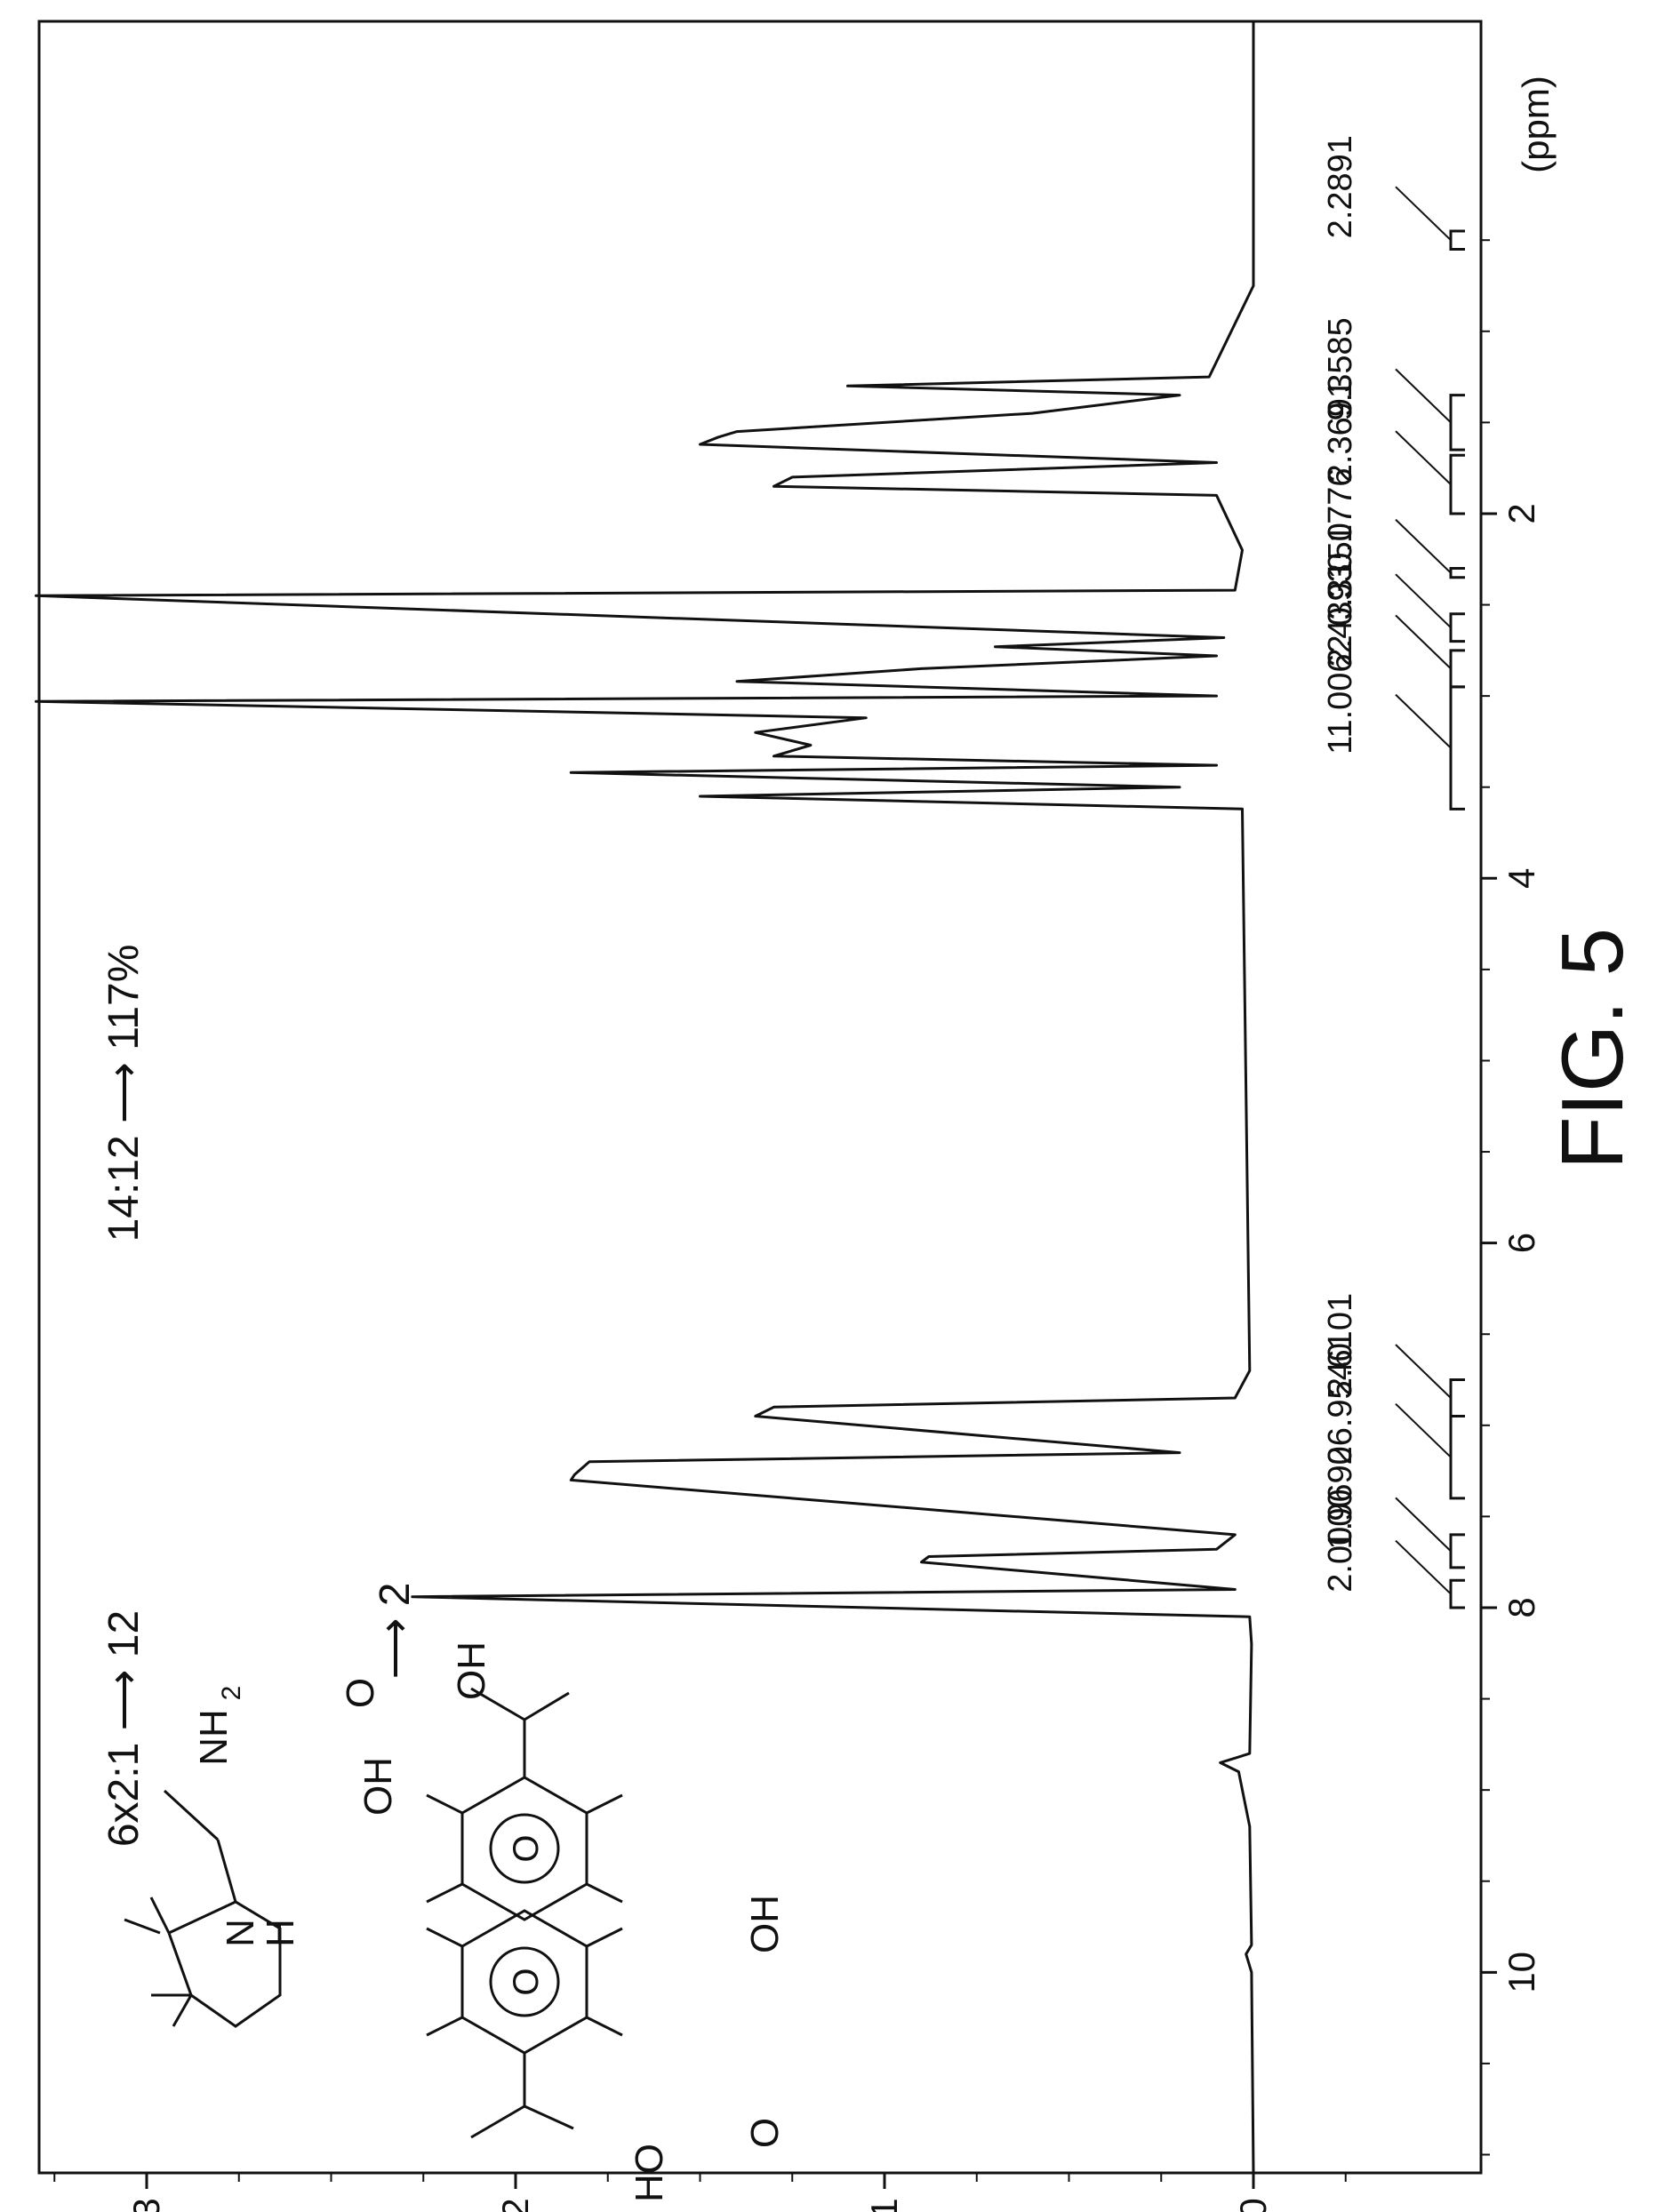  I want to click on ratio-acid-annotation: ⟶ 2, so click(395, 1631).